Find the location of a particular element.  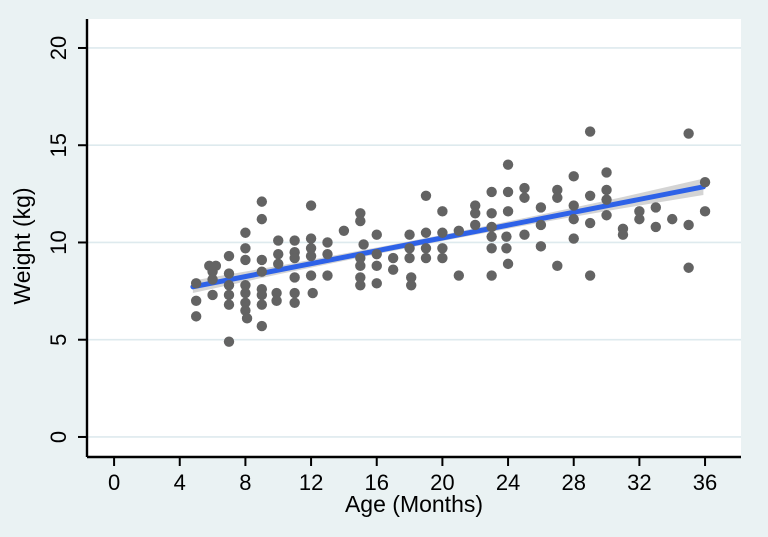

x-tick-label: 36 is located at coordinates (705, 482).